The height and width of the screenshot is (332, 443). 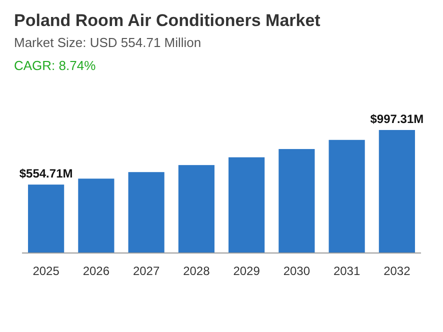 What do you see at coordinates (246, 271) in the screenshot?
I see `x-tick-label: 2029` at bounding box center [246, 271].